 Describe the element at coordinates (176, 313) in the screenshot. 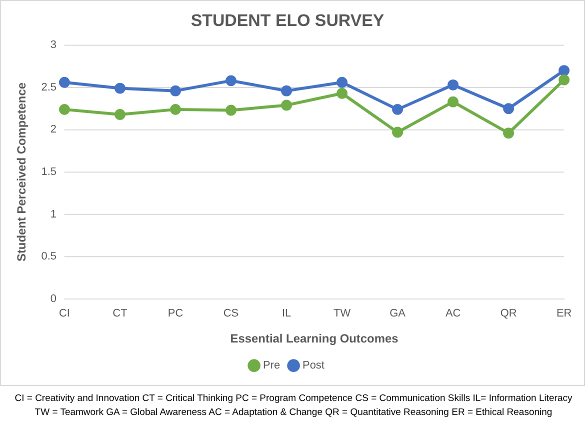

I see `x-tick-label: PC` at that location.